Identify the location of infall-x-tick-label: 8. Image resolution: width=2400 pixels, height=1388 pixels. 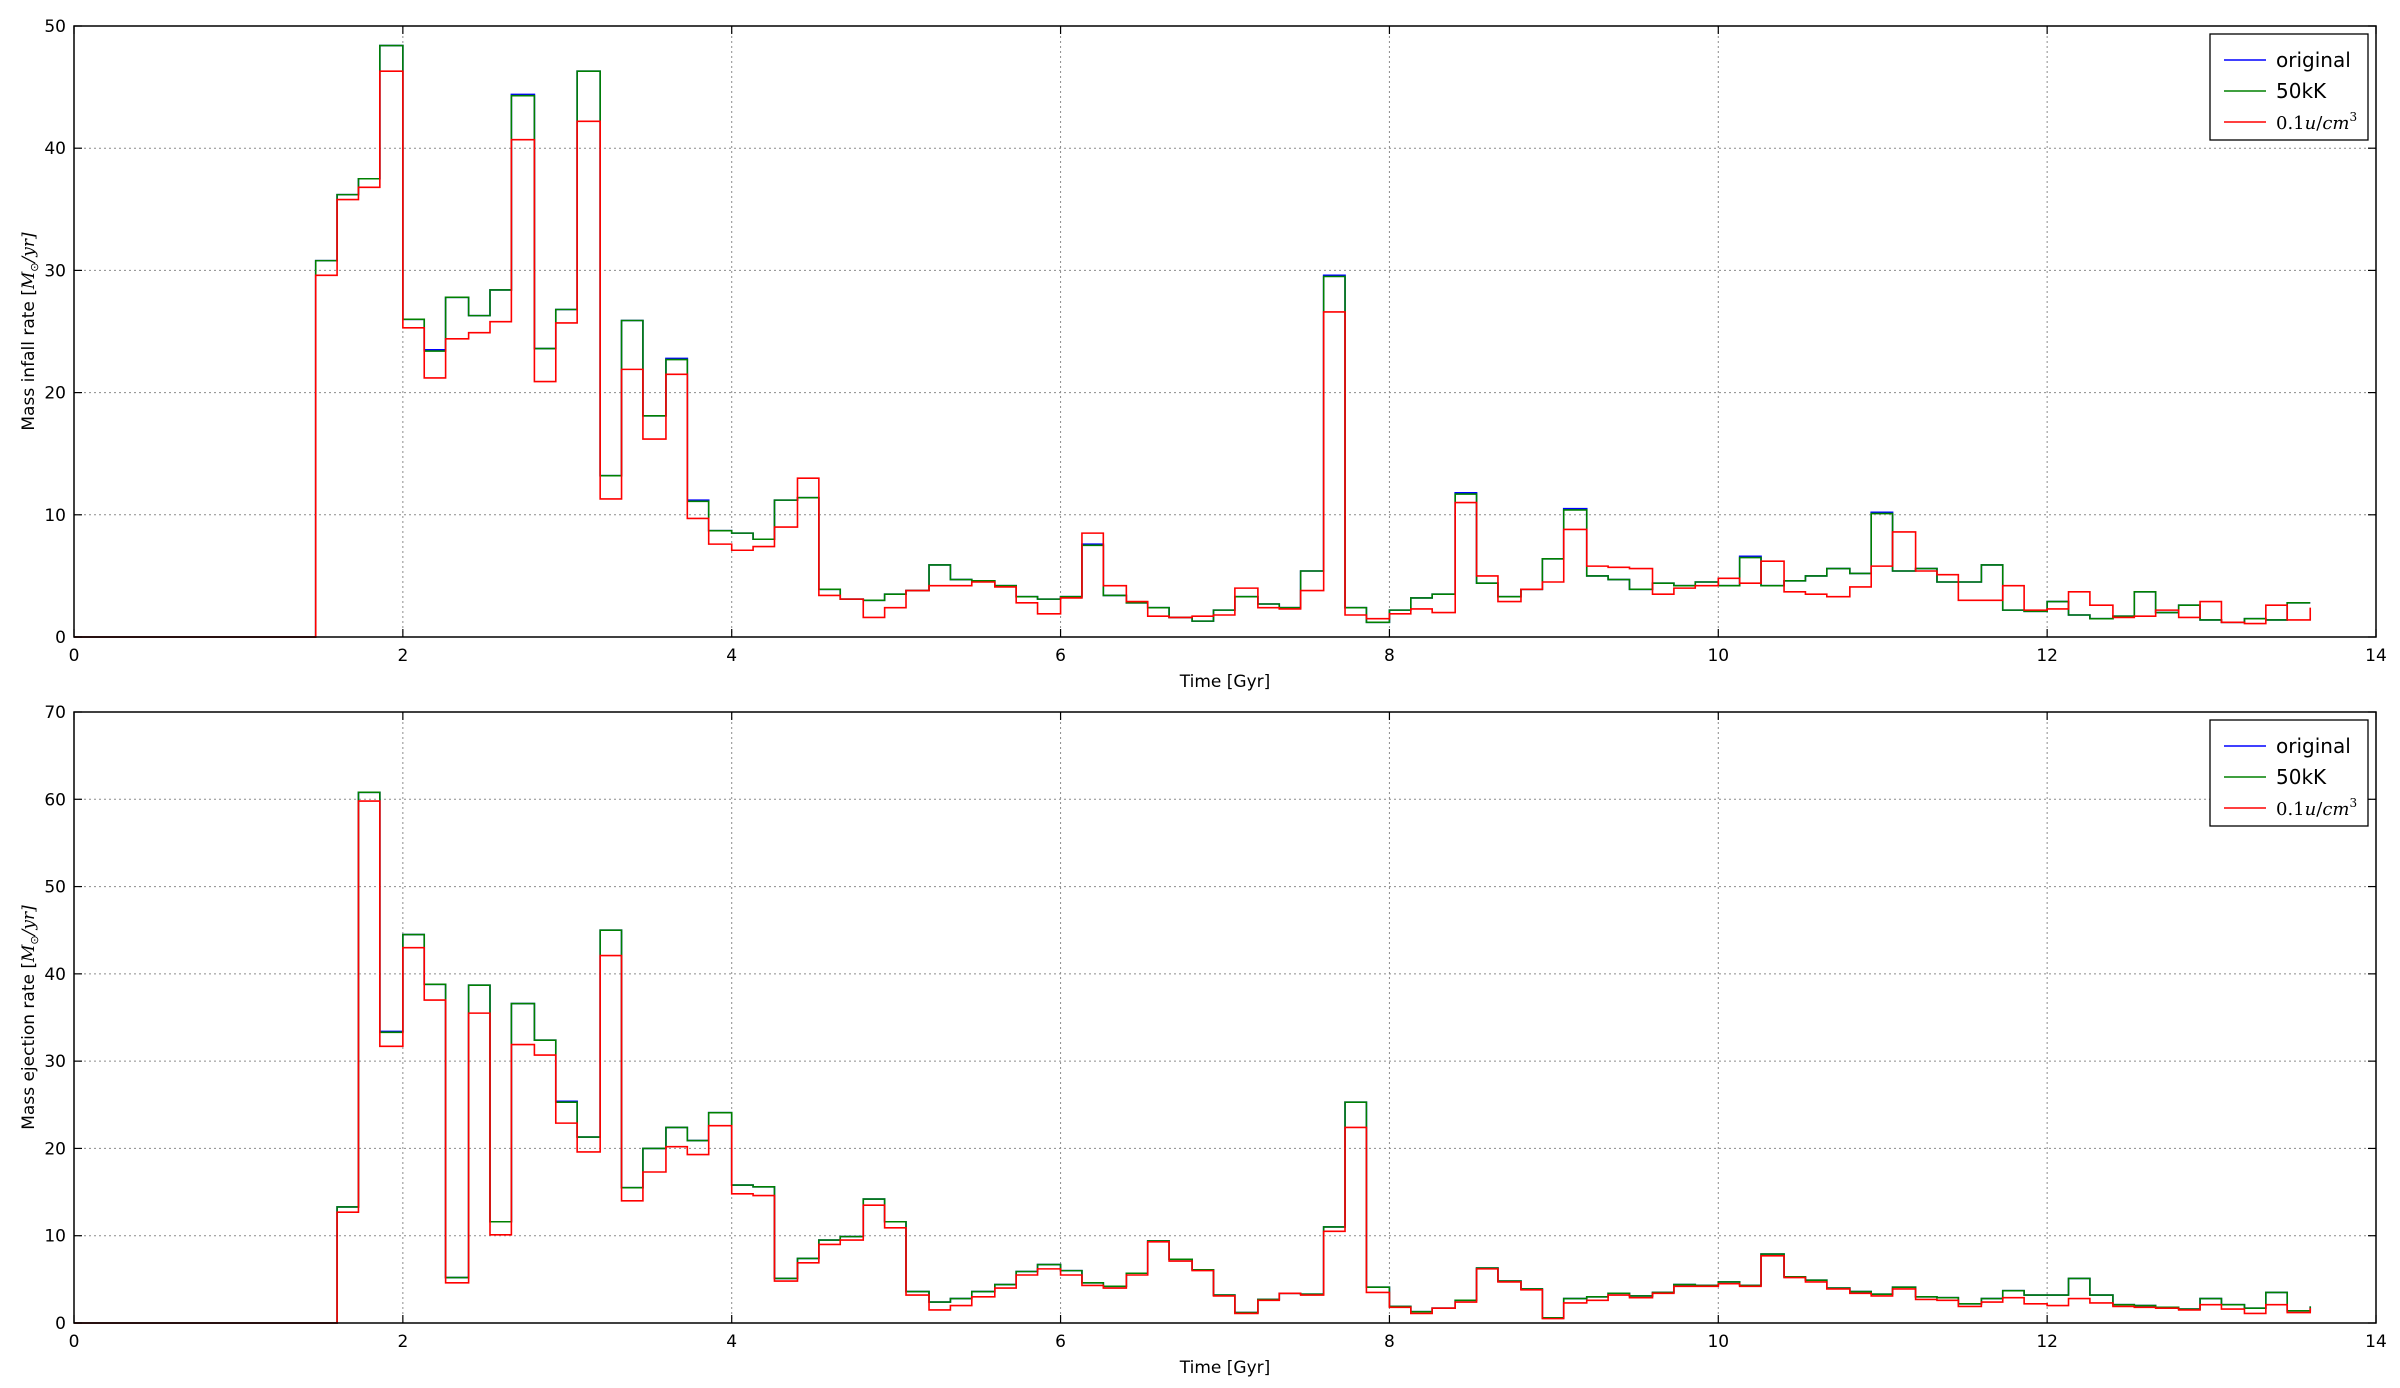
(1389, 656).